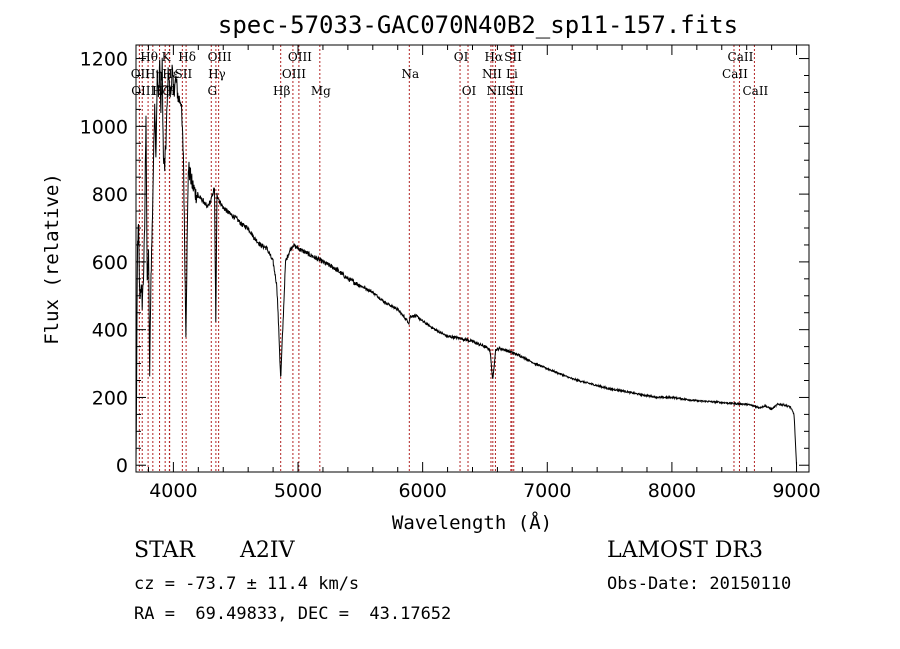 The width and height of the screenshot is (900, 649). I want to click on object-class: STAR, so click(164, 550).